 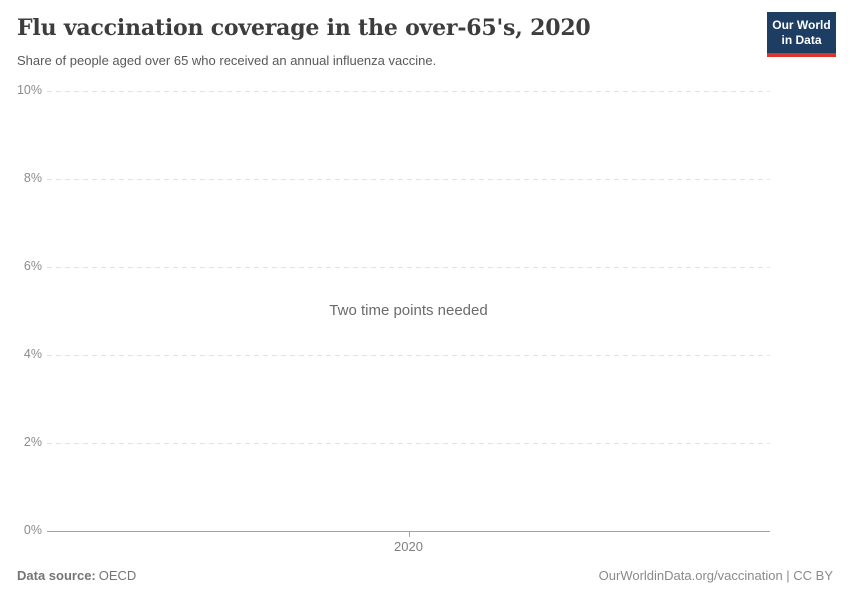 I want to click on y-tick-label: 0%, so click(x=32, y=530).